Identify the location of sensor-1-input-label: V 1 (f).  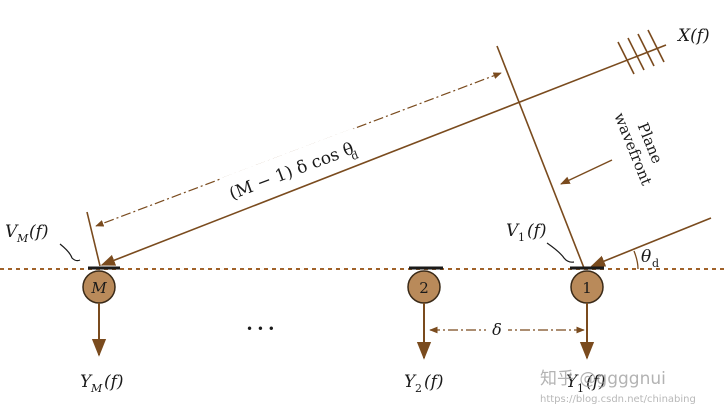
(526, 232).